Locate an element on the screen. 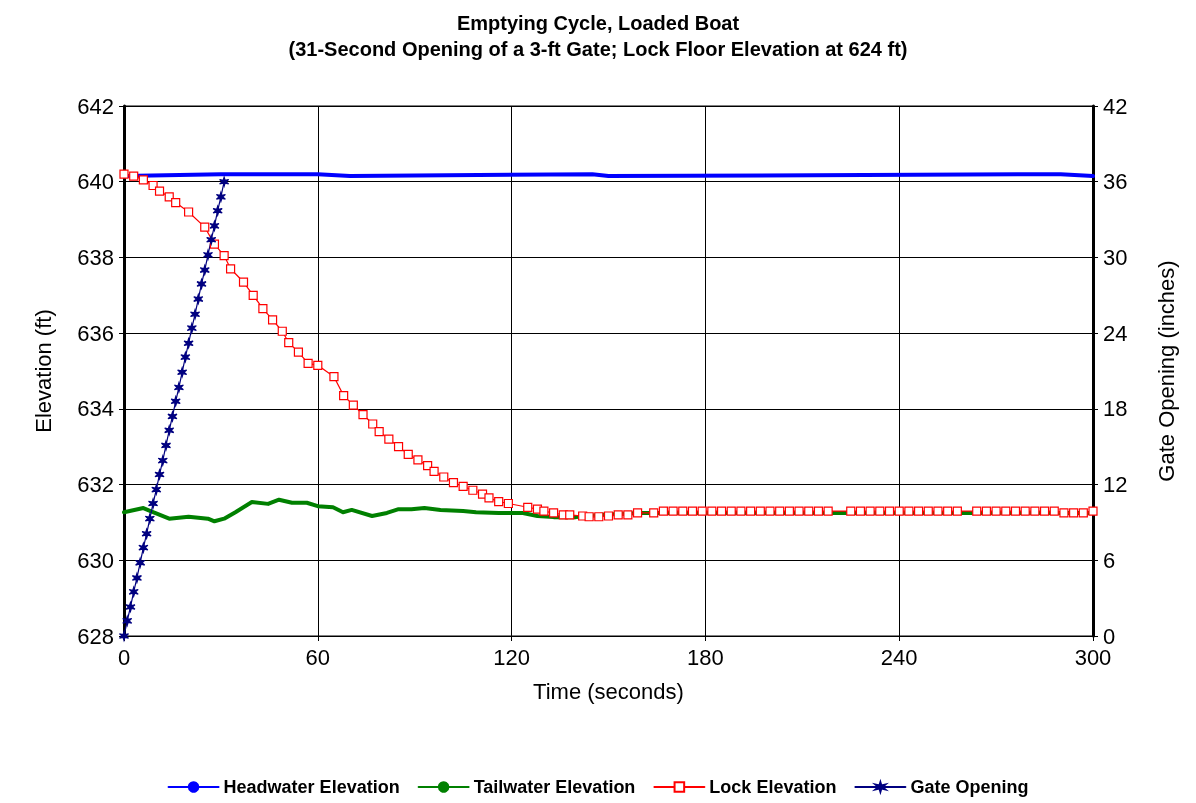  legend-label: Gate Opening is located at coordinates (969, 787).